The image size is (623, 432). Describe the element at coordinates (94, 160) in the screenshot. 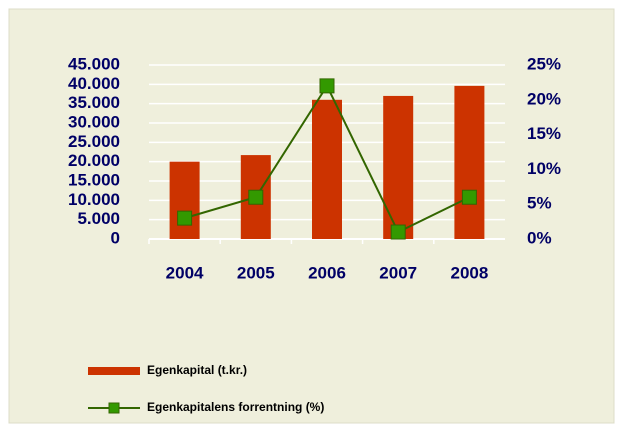

I see `y-tick-label: 20.000` at that location.